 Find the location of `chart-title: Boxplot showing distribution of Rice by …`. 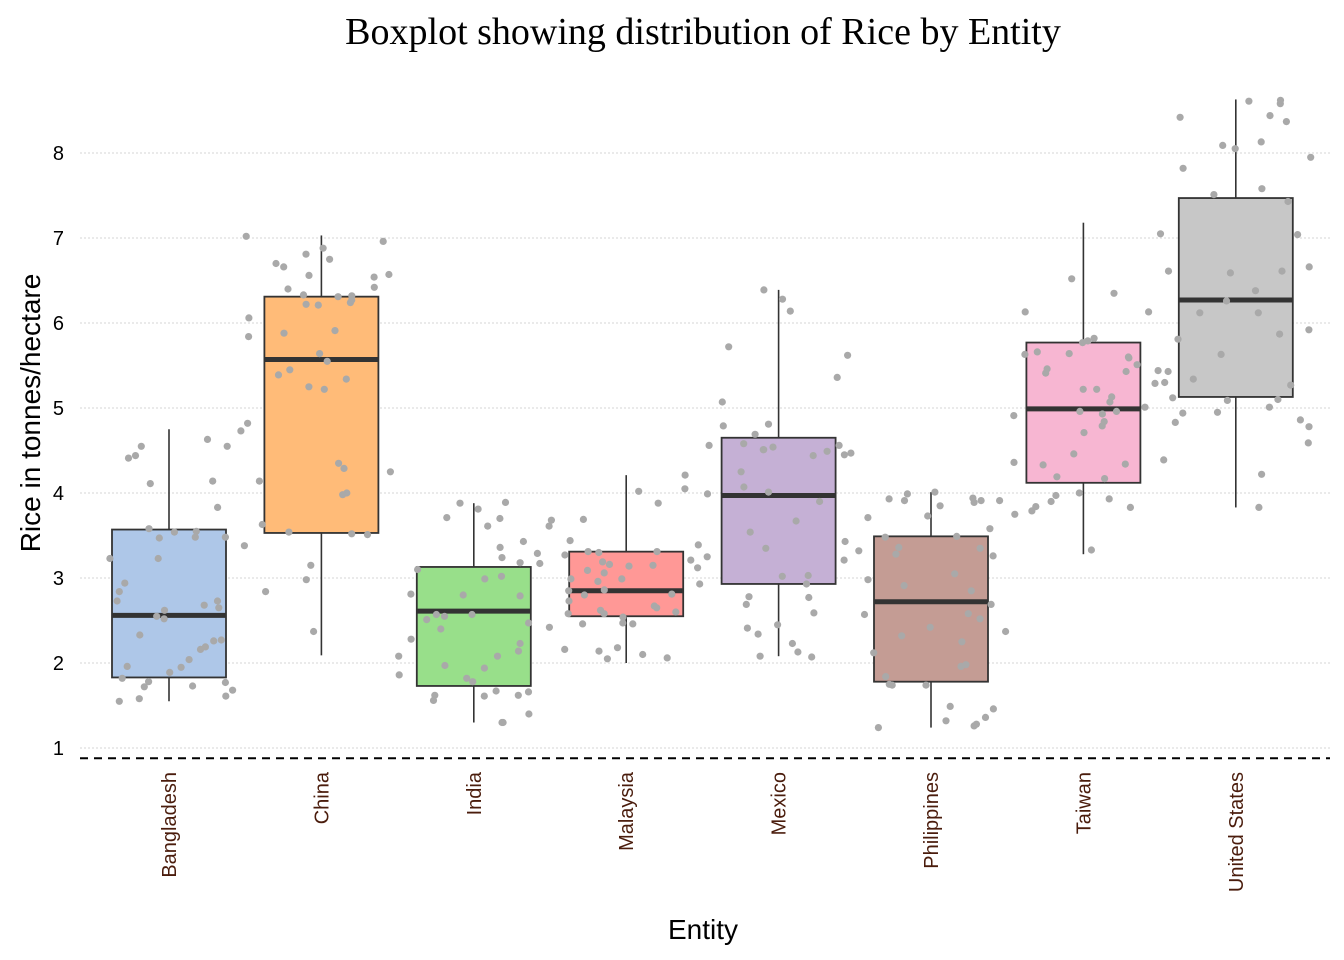

chart-title: Boxplot showing distribution of Rice by … is located at coordinates (703, 32).